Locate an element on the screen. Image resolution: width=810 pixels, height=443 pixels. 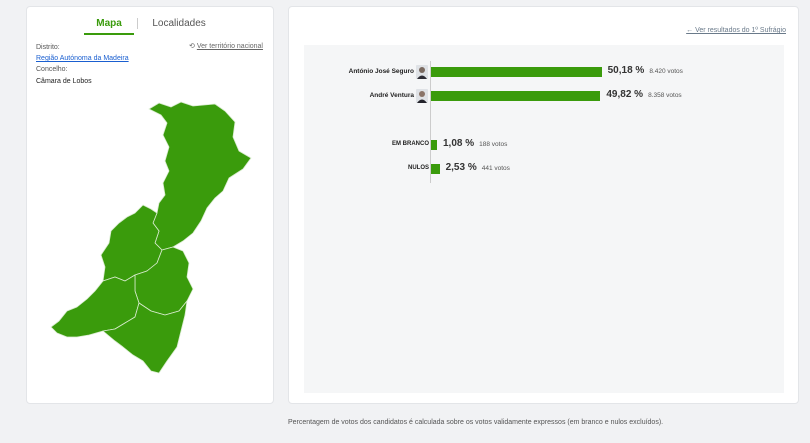
candidate-row: André Ventura 49,82 % 8.358 votos is located at coordinates (544, 96).